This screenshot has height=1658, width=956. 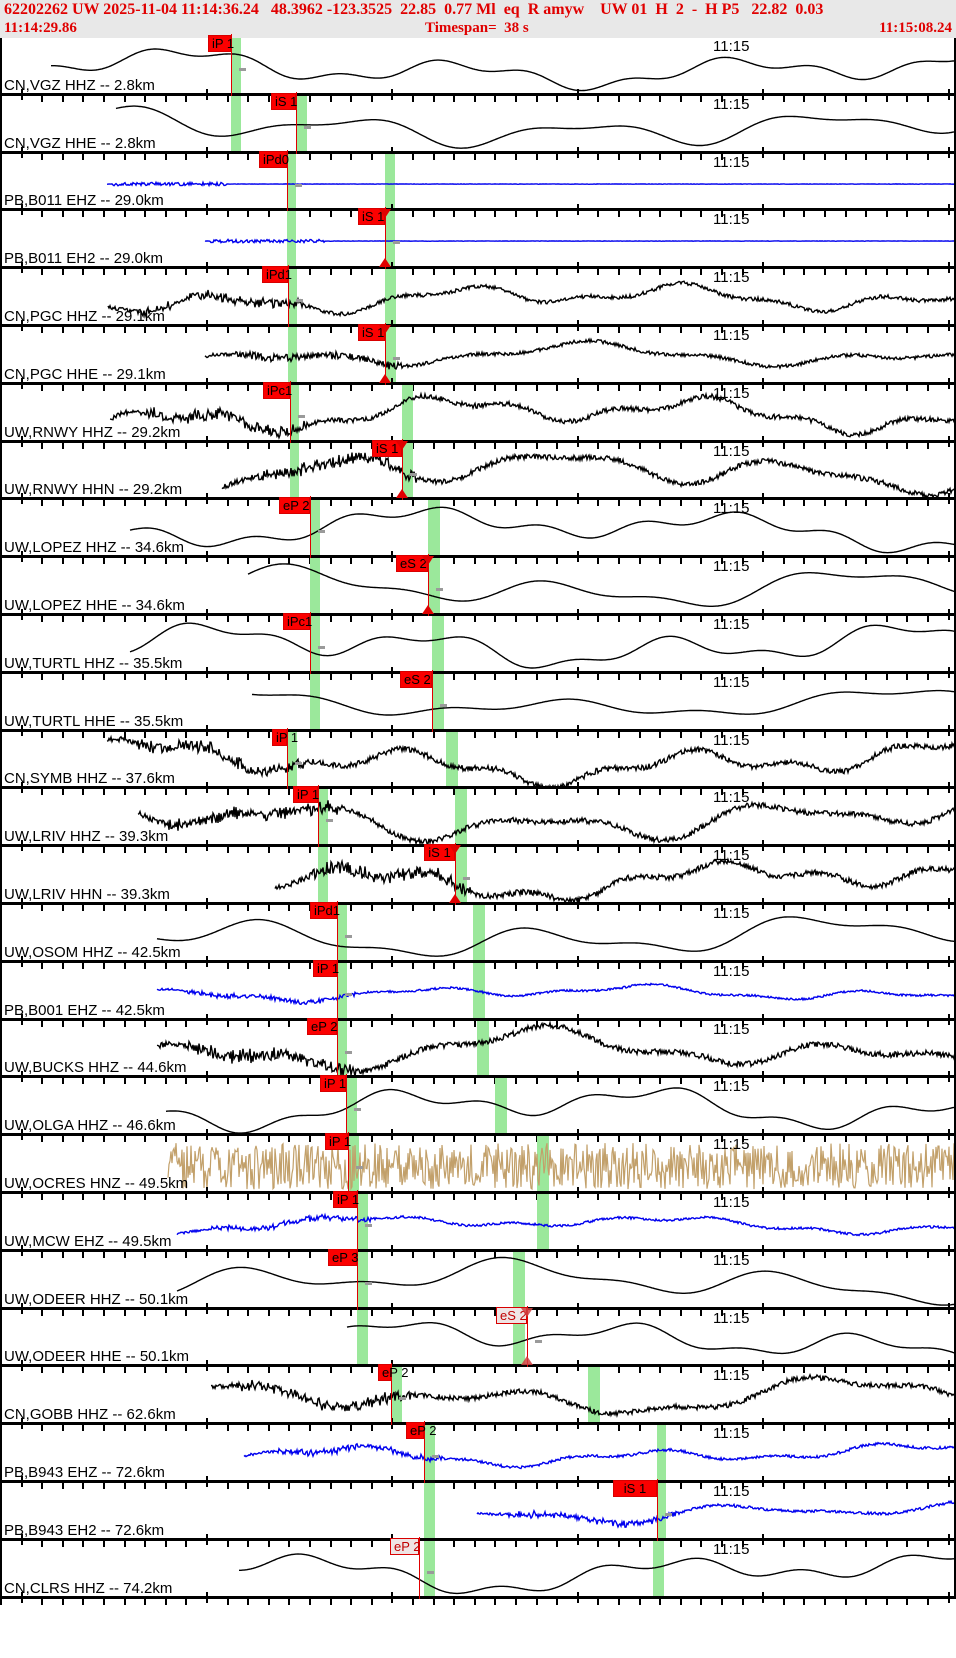 What do you see at coordinates (478, 703) in the screenshot?
I see `trace-panel: UW,TURTL HHE -- 35.5km 11:15 eS 2` at bounding box center [478, 703].